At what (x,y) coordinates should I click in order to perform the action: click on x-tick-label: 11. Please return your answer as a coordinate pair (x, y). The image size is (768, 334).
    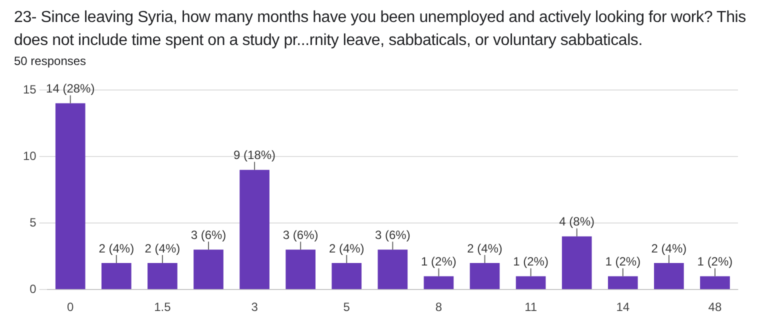
    Looking at the image, I should click on (531, 307).